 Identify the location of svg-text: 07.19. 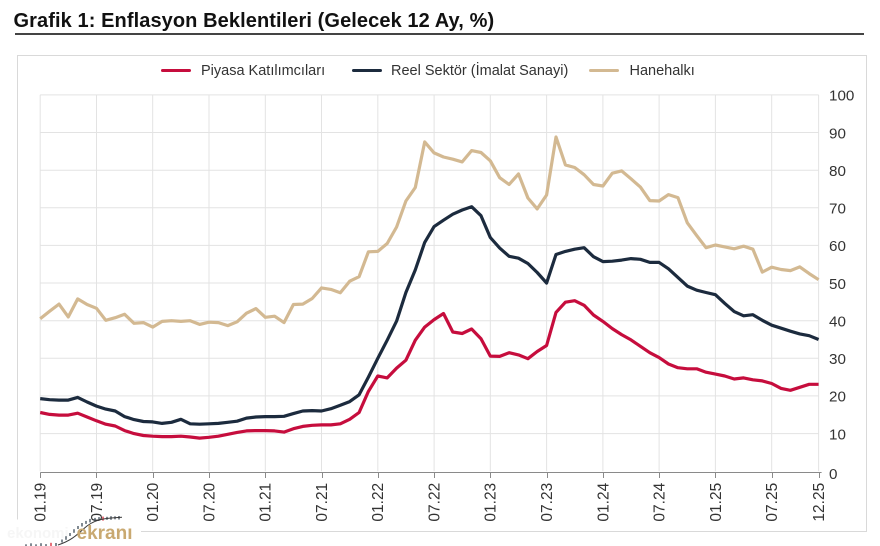
(97, 502).